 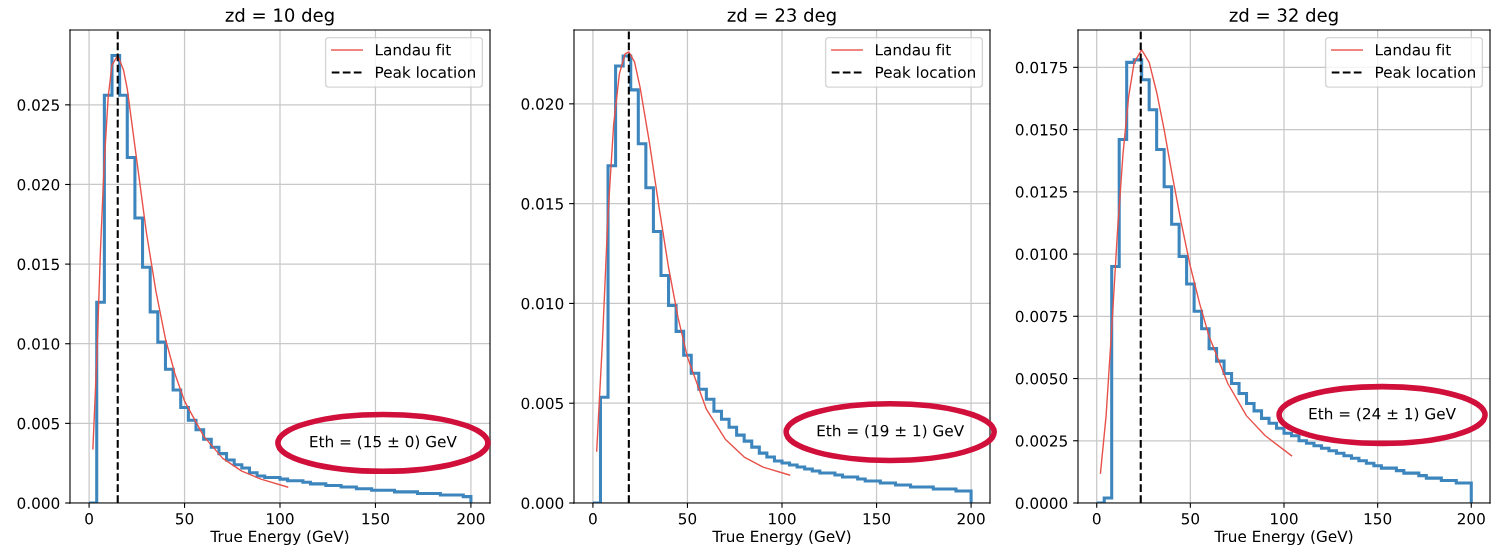 I want to click on chart-title: zd = 23 deg, so click(x=781, y=16).